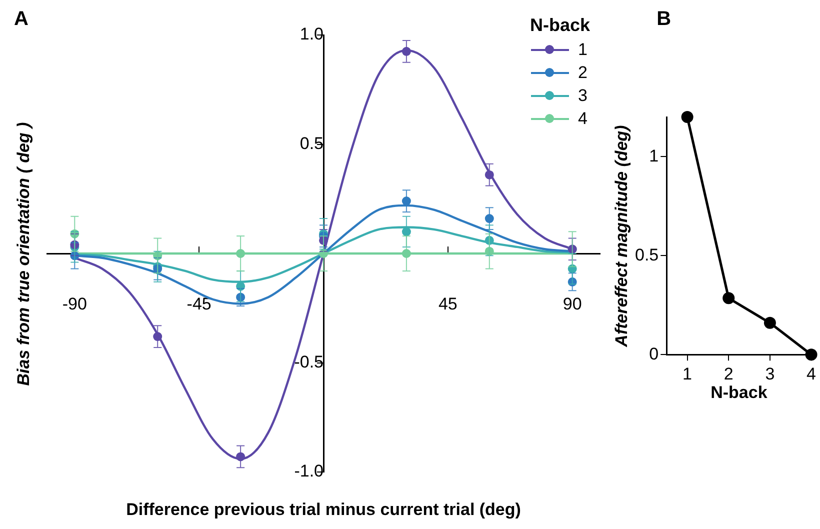  I want to click on x-tick-label: 45, so click(448, 304).